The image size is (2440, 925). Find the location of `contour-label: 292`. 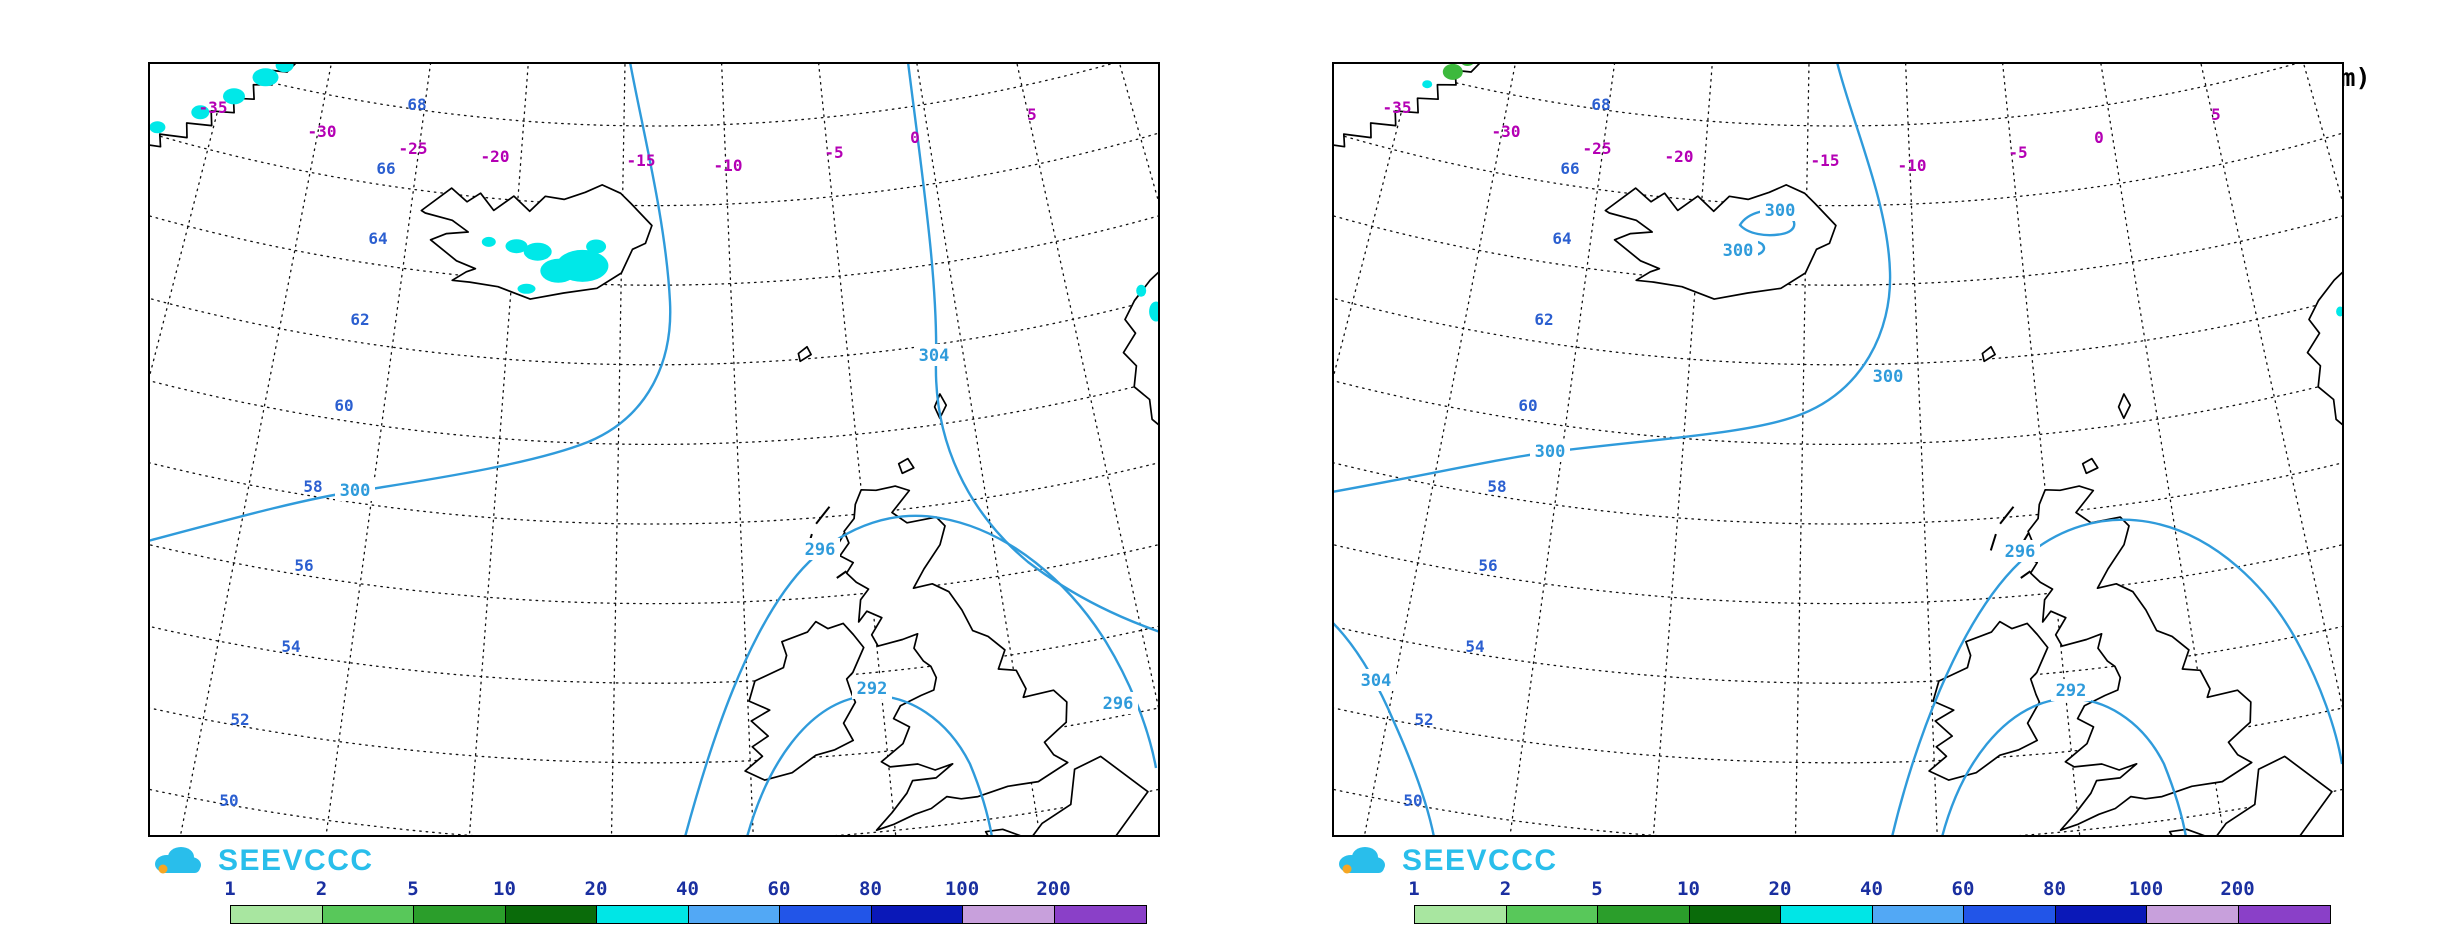

contour-label: 292 is located at coordinates (872, 689).